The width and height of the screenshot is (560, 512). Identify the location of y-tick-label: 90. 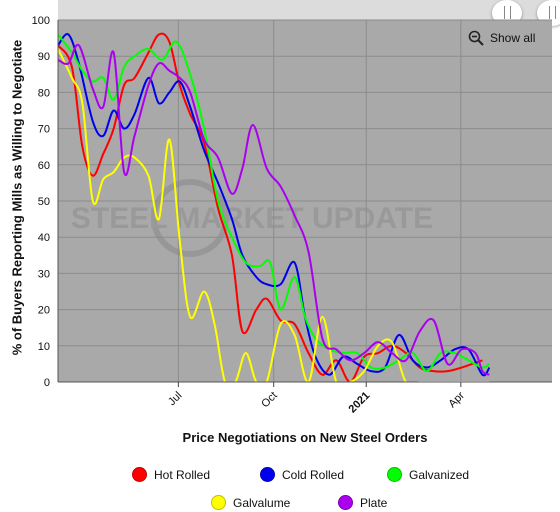
(44, 57).